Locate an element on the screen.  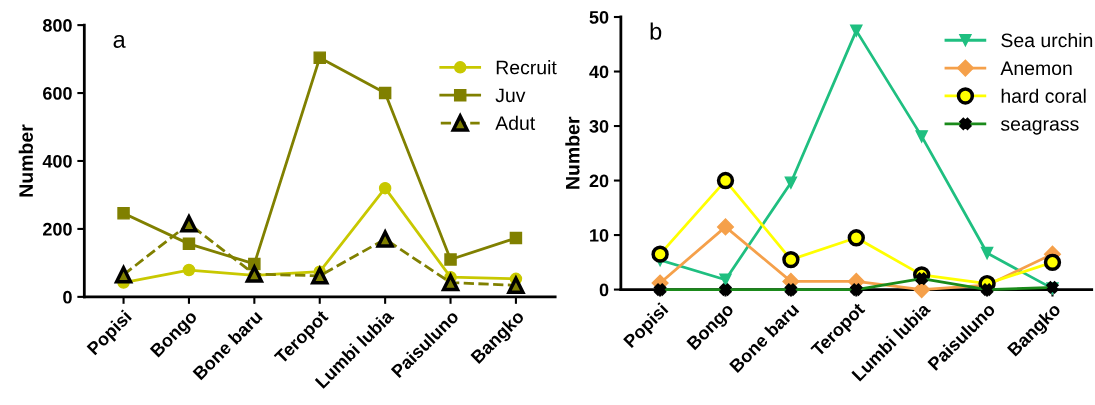
legend-label: Sea urchin is located at coordinates (1047, 40).